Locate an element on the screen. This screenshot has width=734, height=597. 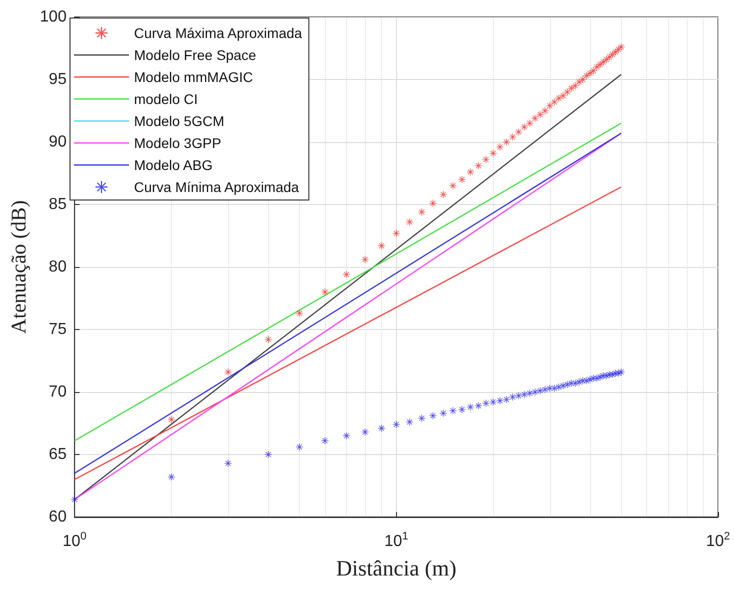
legend-label: Modelo 5GCM is located at coordinates (179, 121).